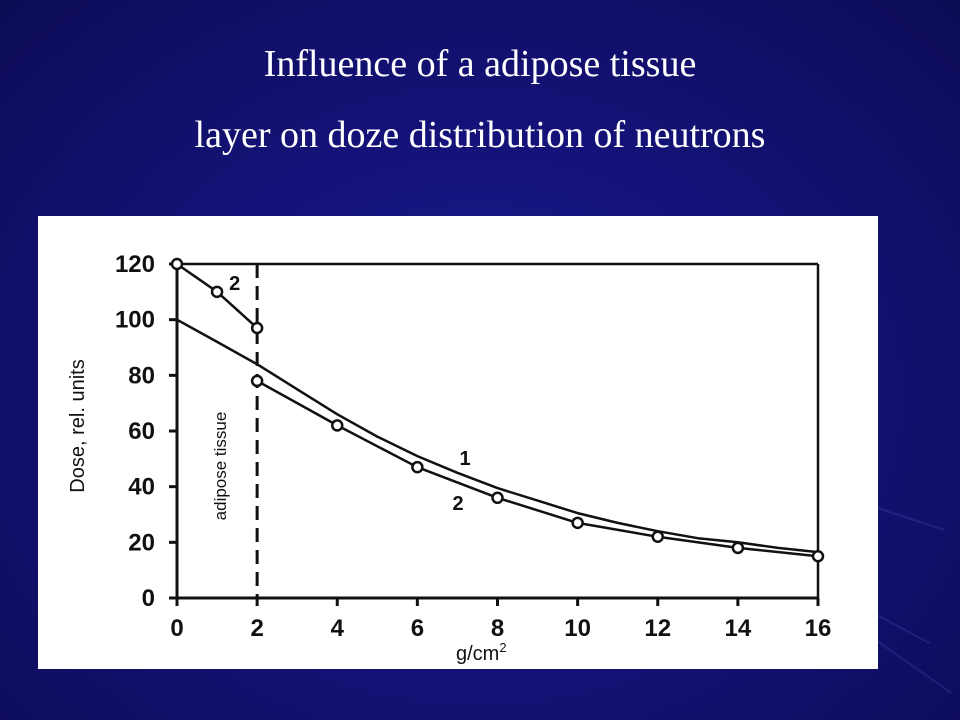  What do you see at coordinates (141, 431) in the screenshot?
I see `y-tick-label: 60` at bounding box center [141, 431].